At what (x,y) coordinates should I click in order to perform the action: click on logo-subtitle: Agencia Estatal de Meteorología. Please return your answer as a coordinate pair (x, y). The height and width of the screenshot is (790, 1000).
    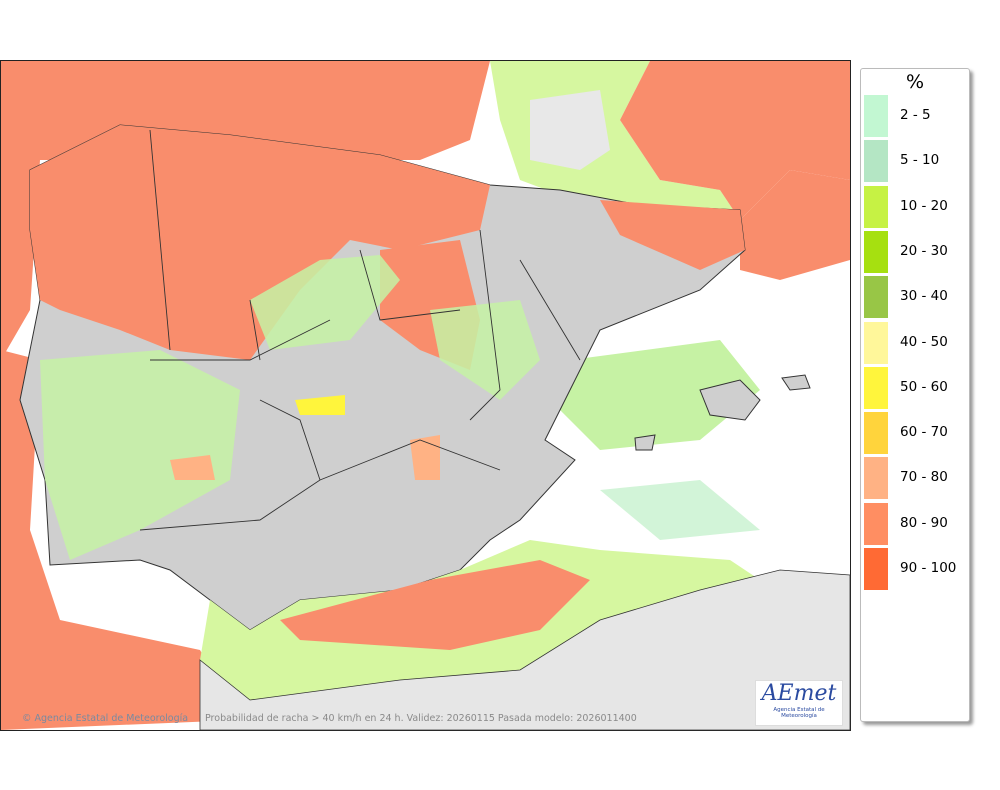
    Looking at the image, I should click on (799, 713).